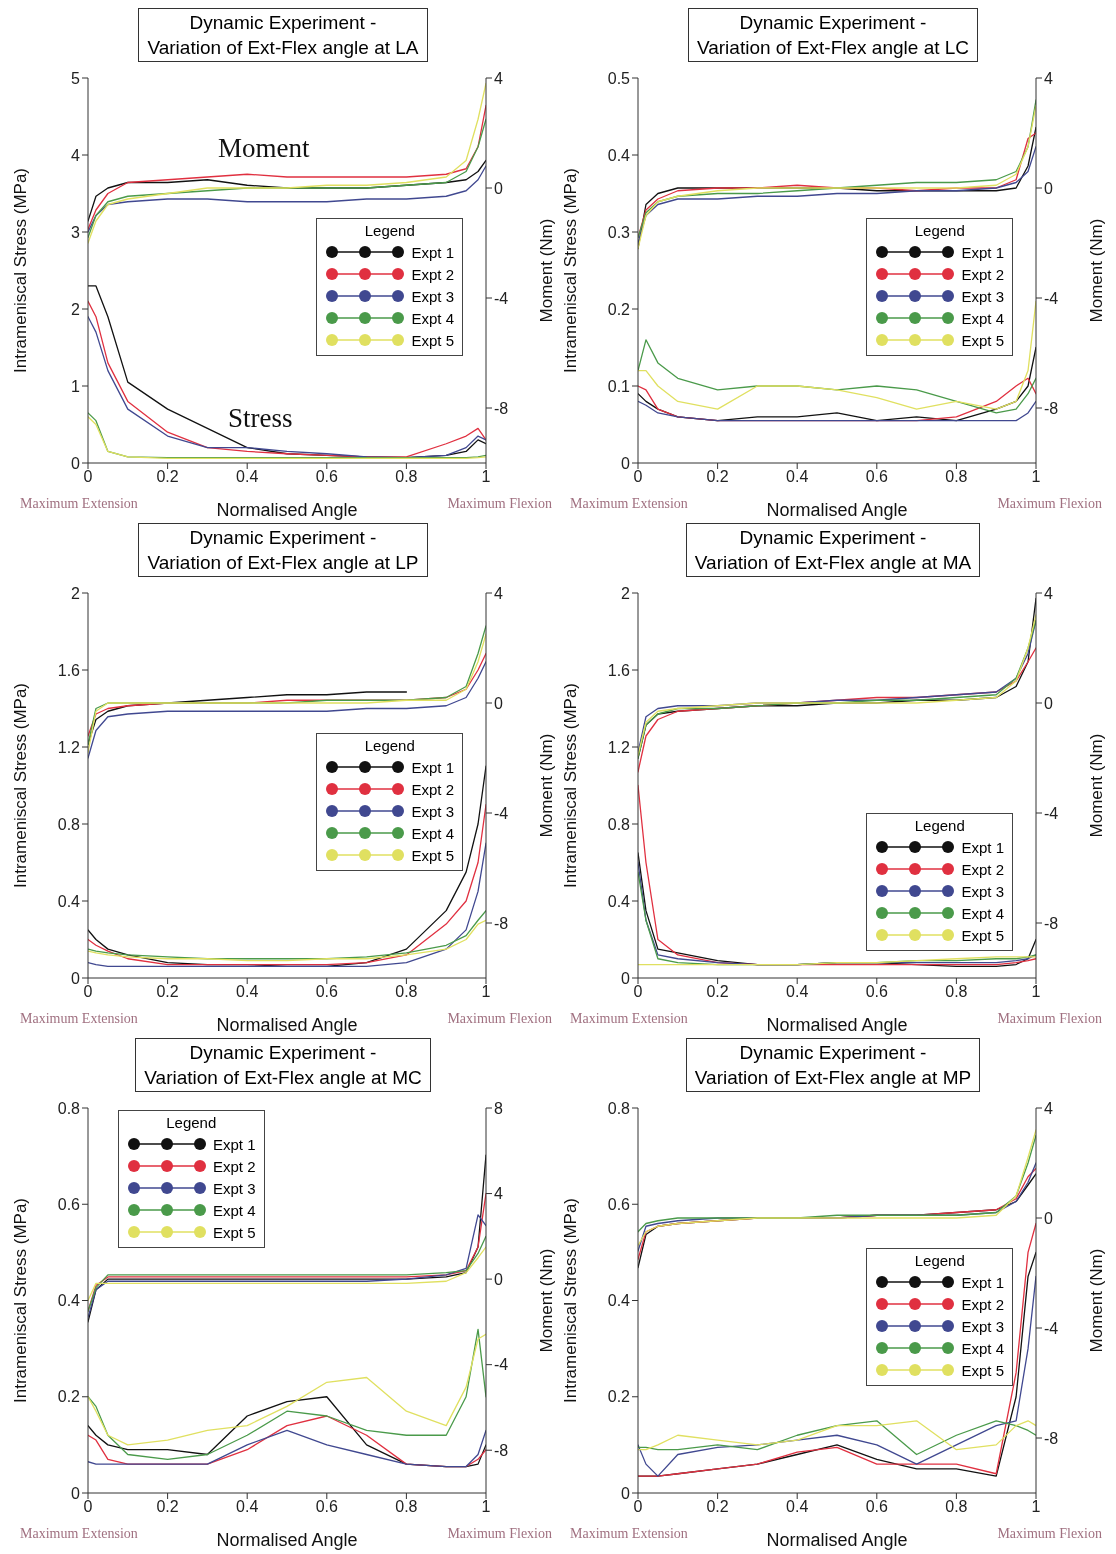 The width and height of the screenshot is (1116, 1554). Describe the element at coordinates (833, 35) in the screenshot. I see `chart-title: Dynamic Experiment - Variation of Ext-Flex angle at LC` at that location.